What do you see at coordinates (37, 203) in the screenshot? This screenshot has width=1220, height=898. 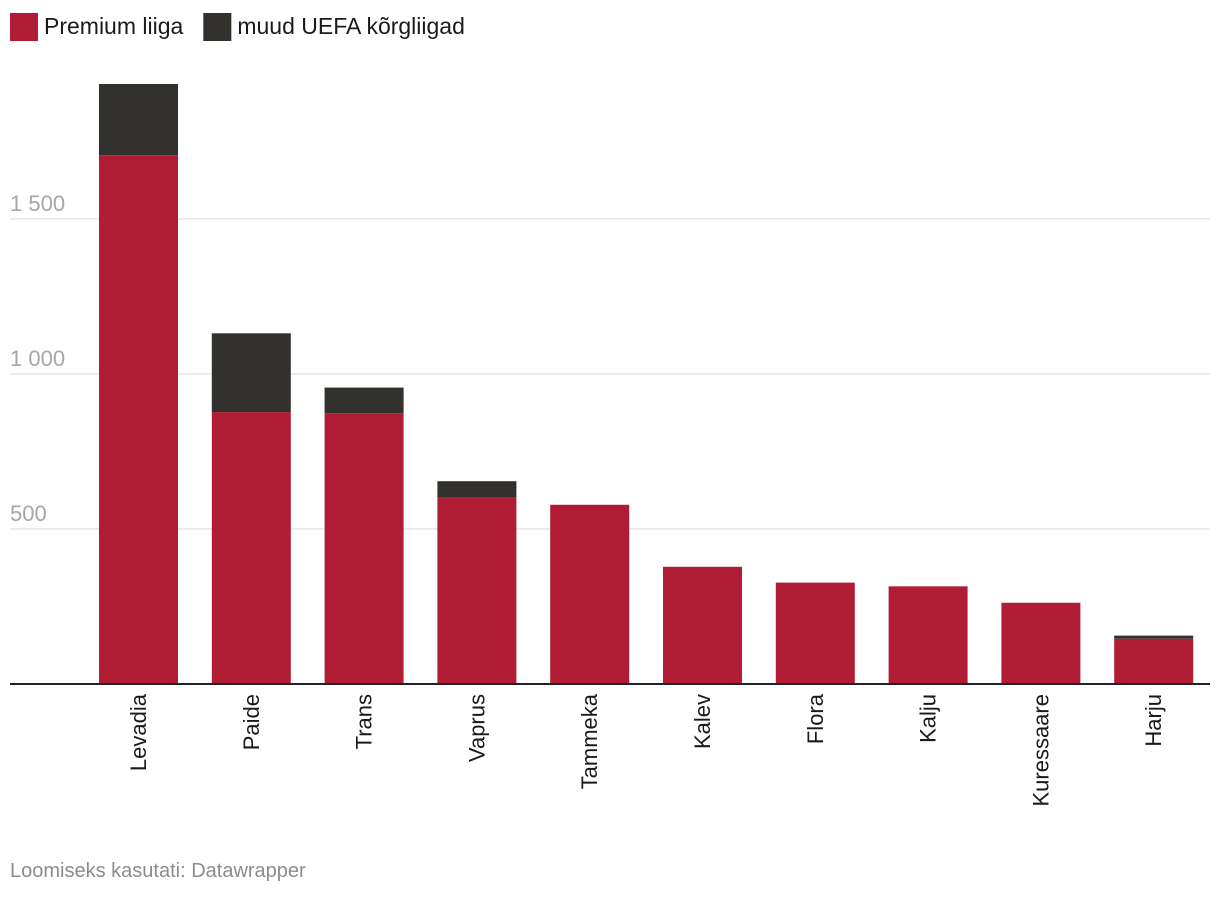 I see `y-tick-label-1500: 1 500` at bounding box center [37, 203].